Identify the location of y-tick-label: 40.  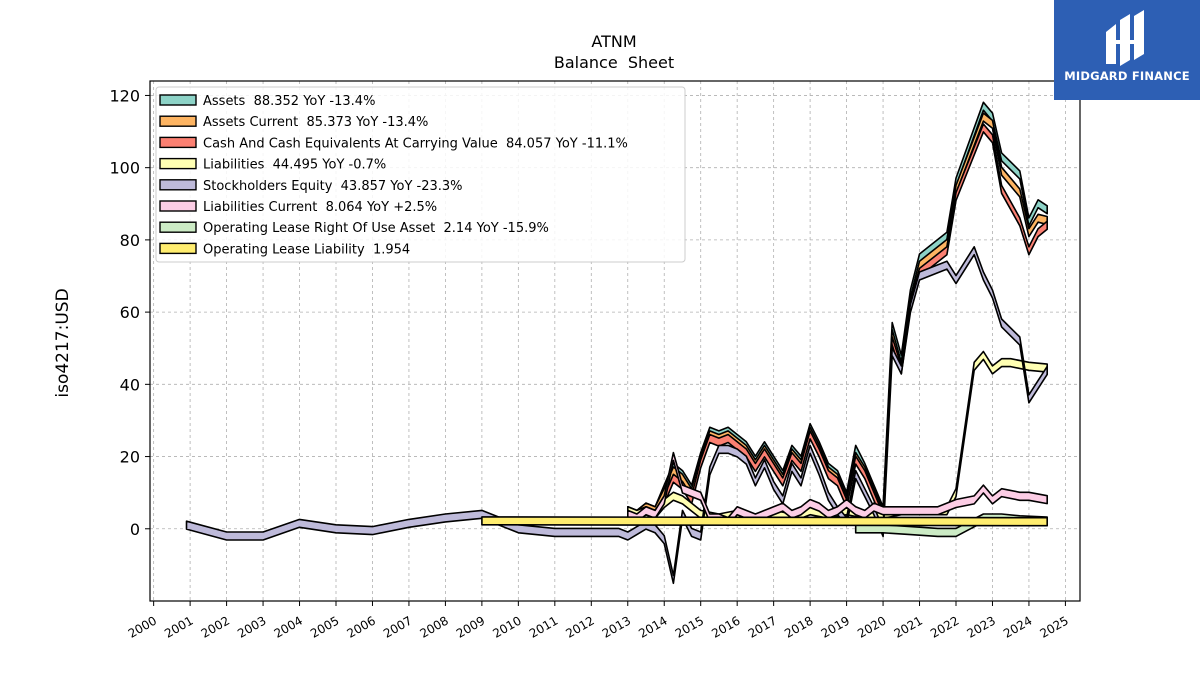
(130, 384).